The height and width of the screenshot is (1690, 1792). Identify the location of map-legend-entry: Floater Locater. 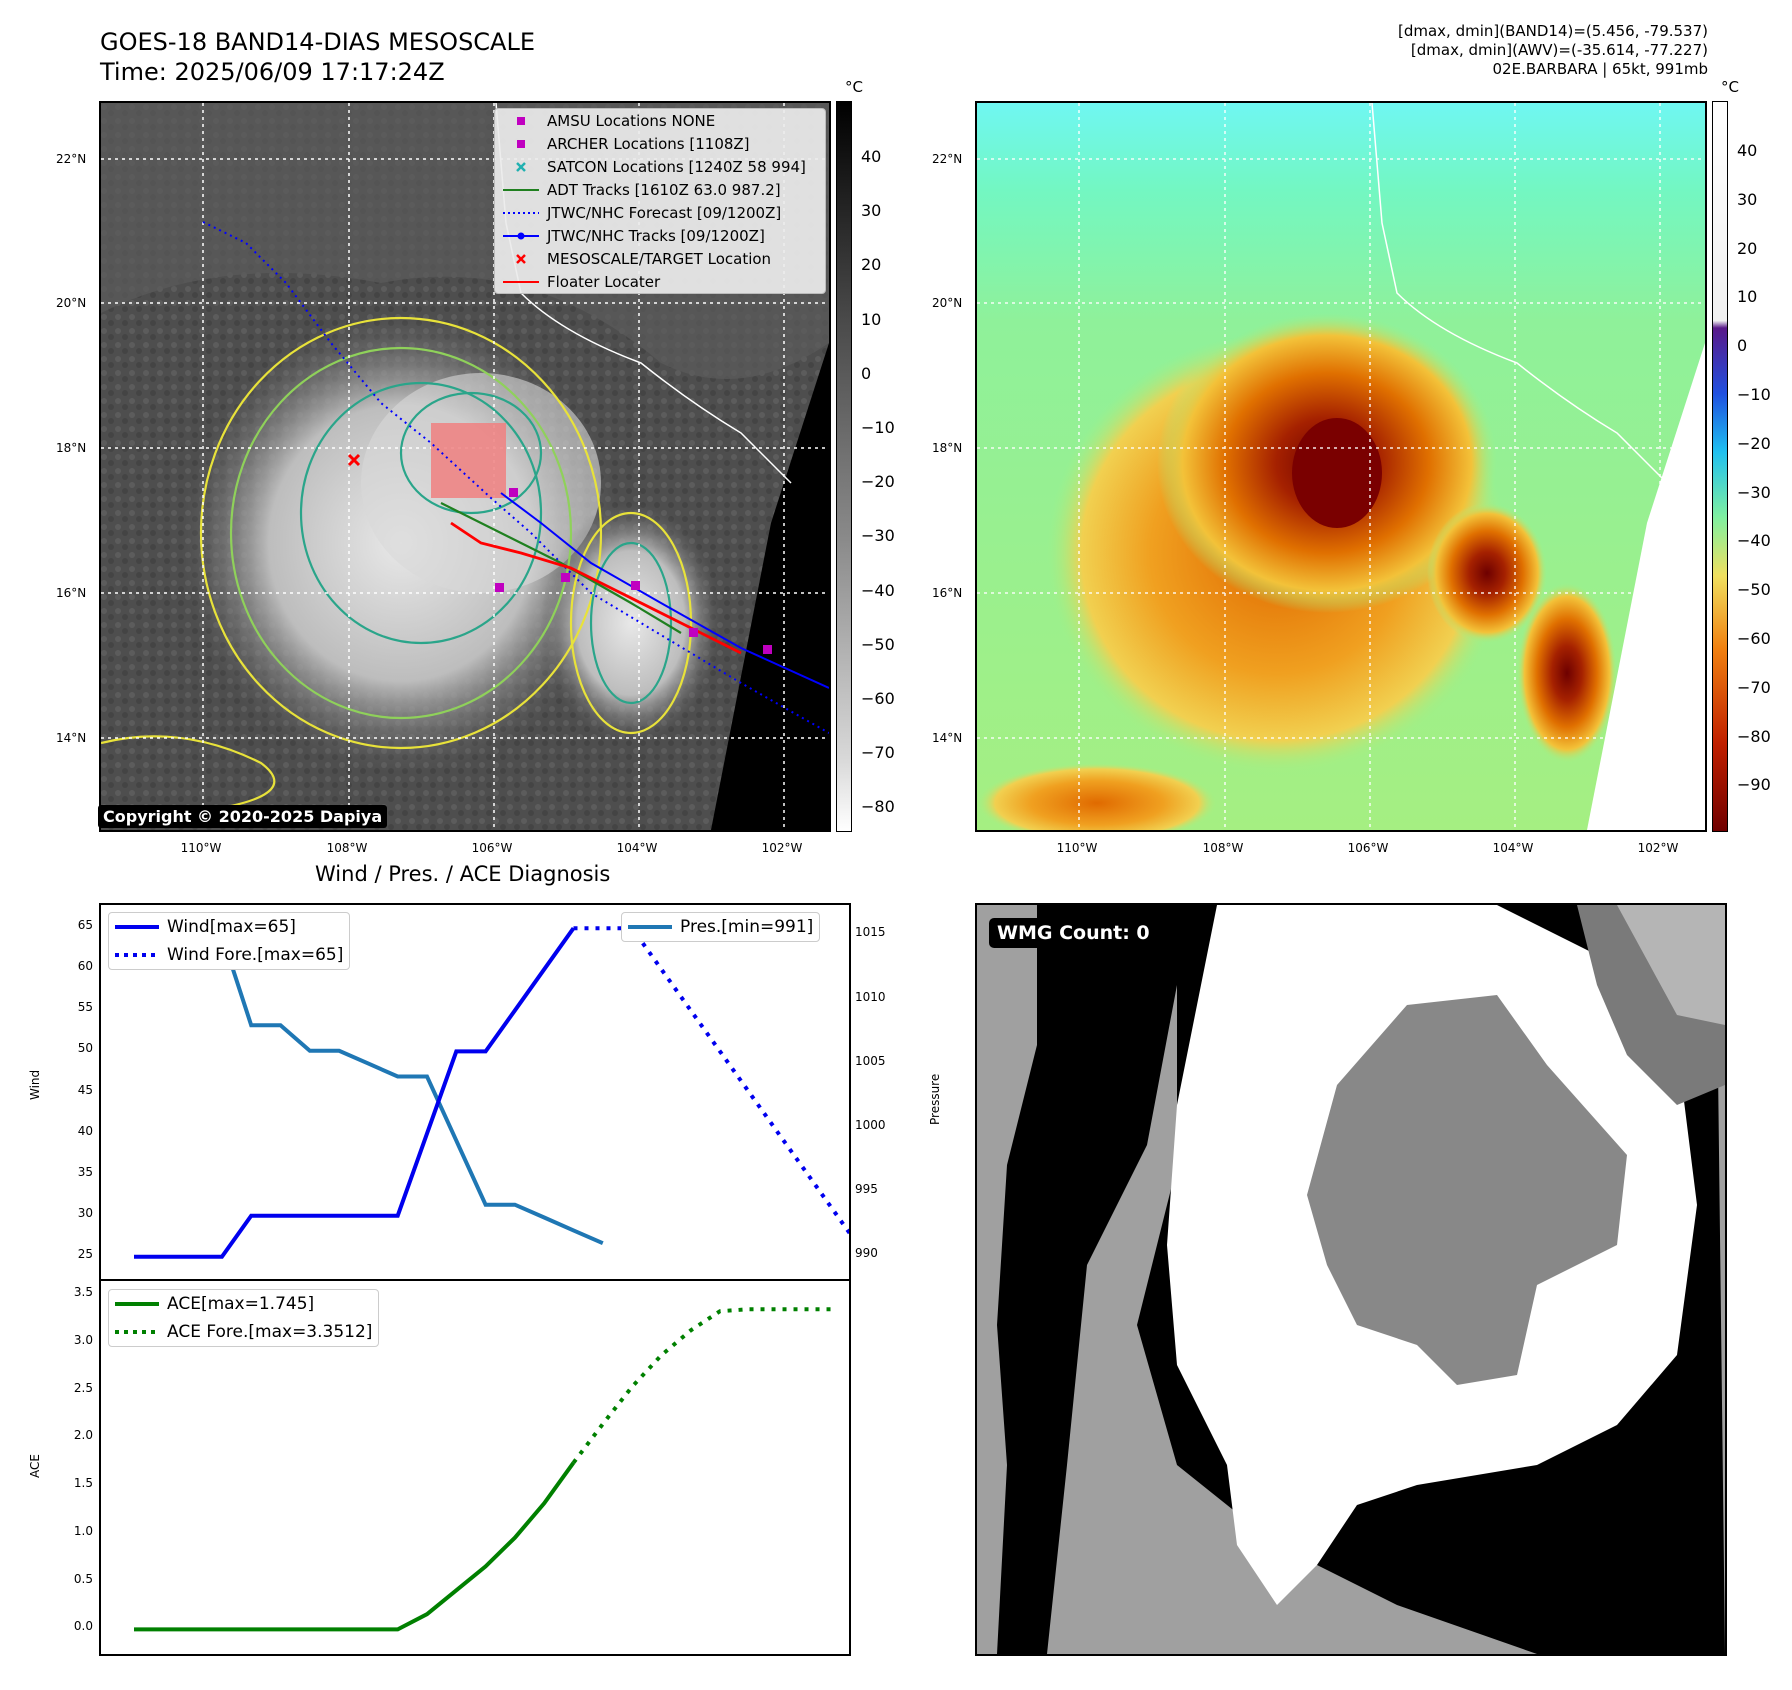
(660, 281).